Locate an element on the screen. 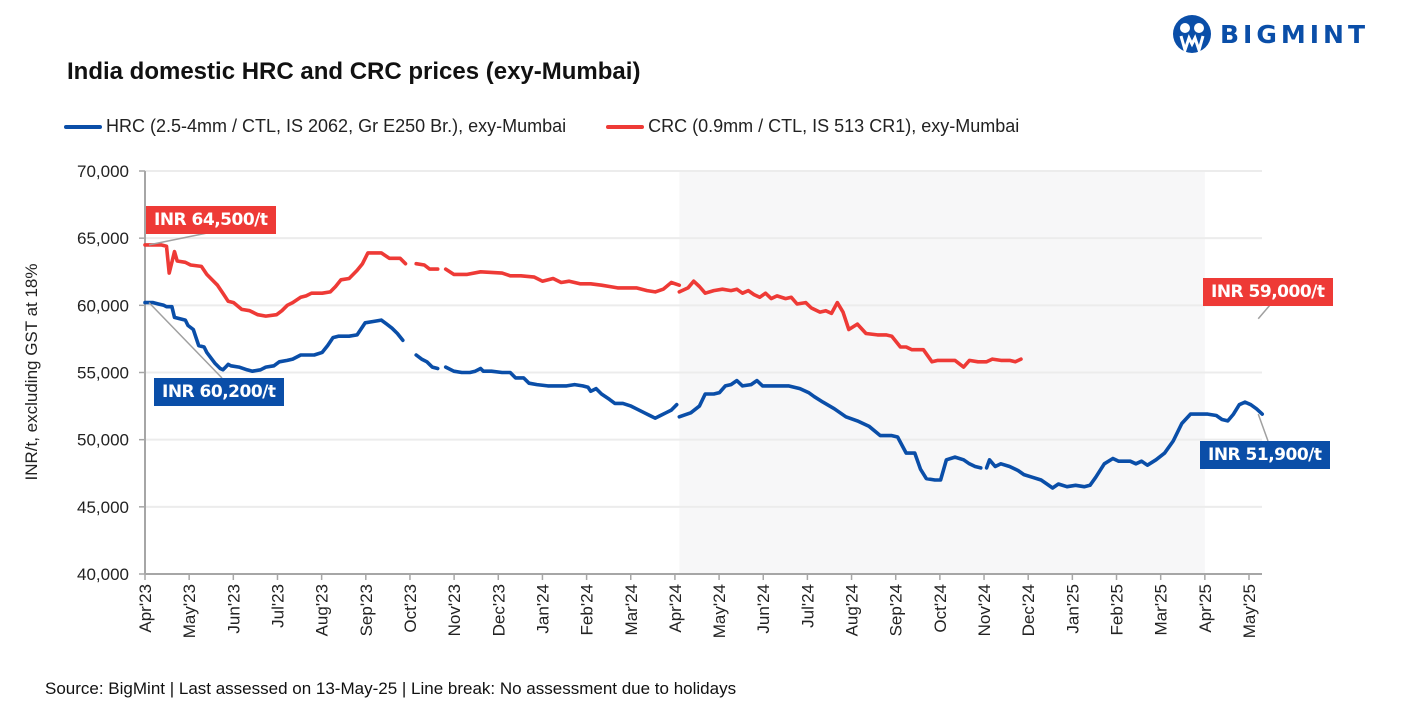 This screenshot has width=1418, height=709. y-tick-label: 40,000 is located at coordinates (103, 574).